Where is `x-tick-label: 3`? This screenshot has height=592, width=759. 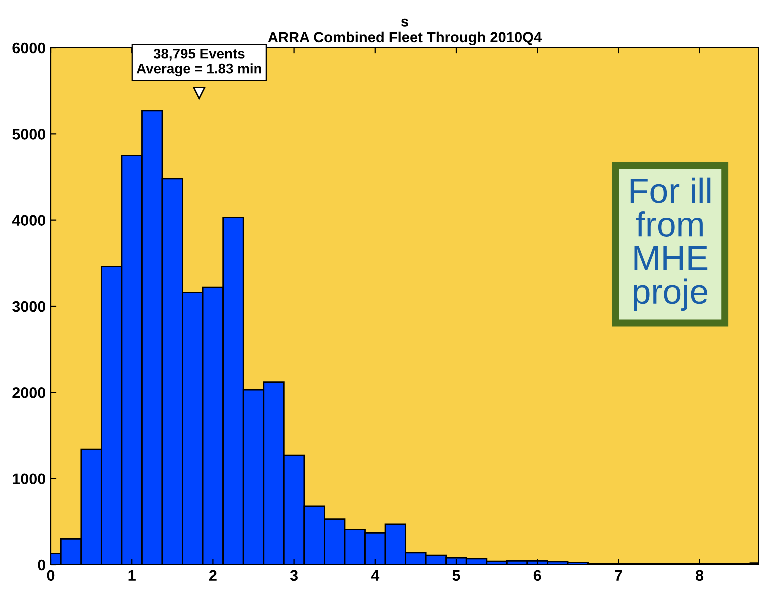
x-tick-label: 3 is located at coordinates (294, 576).